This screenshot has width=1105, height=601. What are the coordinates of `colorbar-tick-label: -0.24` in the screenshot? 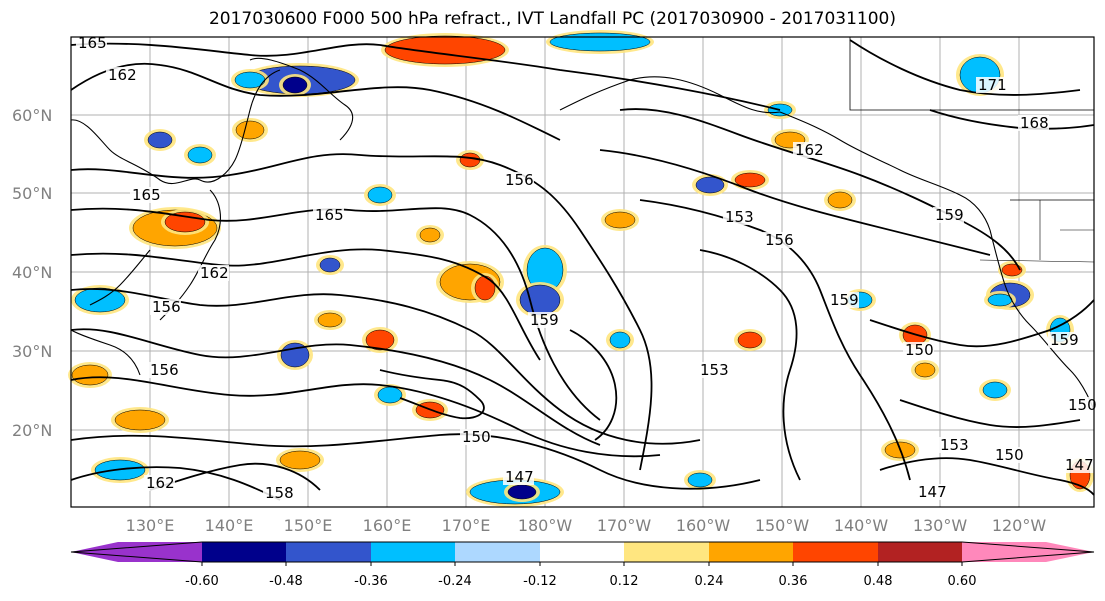 It's located at (455, 581).